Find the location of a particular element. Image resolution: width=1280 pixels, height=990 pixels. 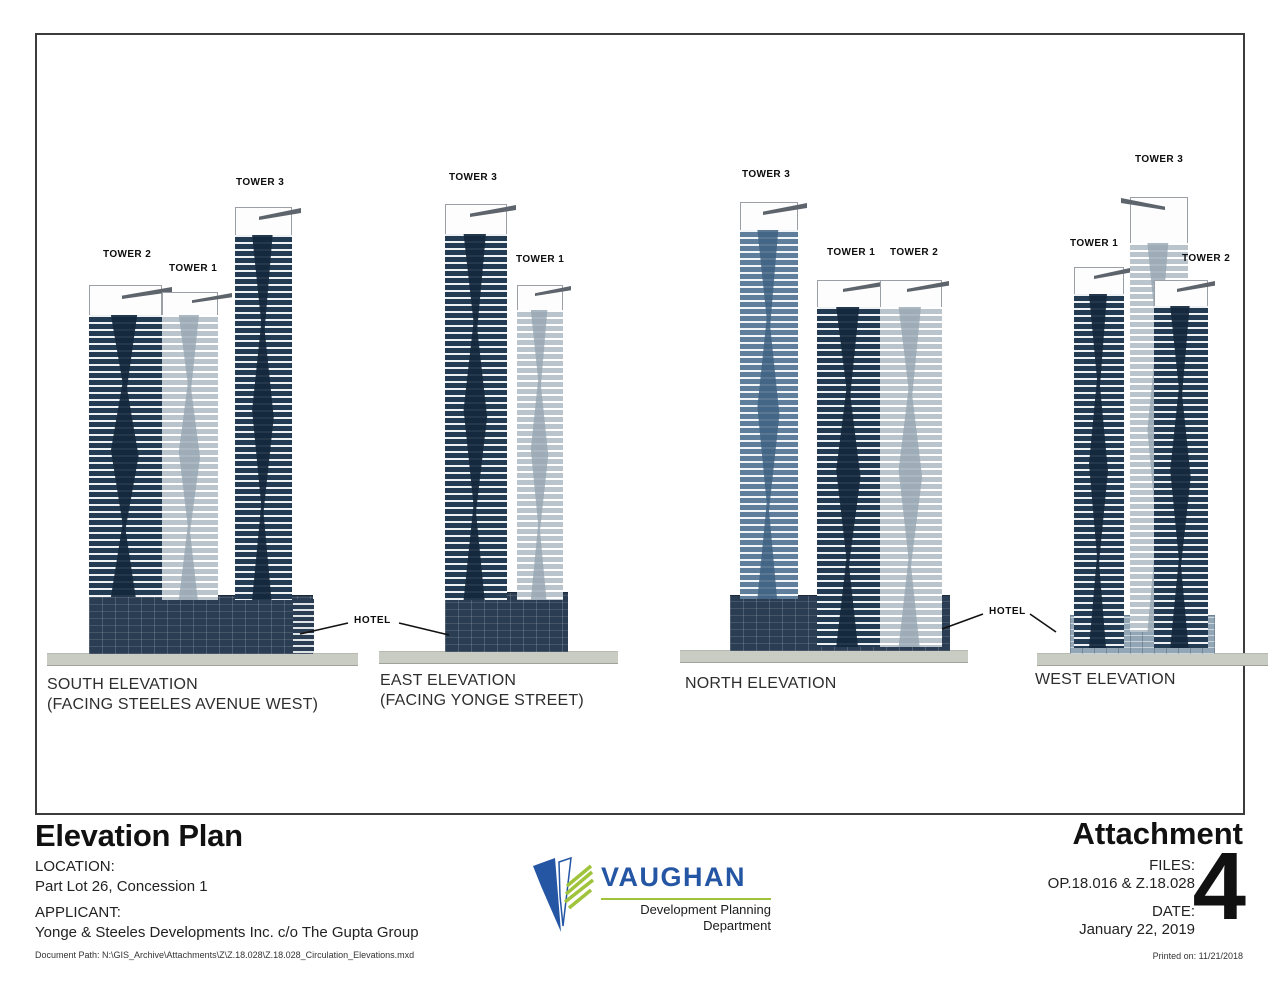

south-tower-3-crown is located at coordinates (263, 221).